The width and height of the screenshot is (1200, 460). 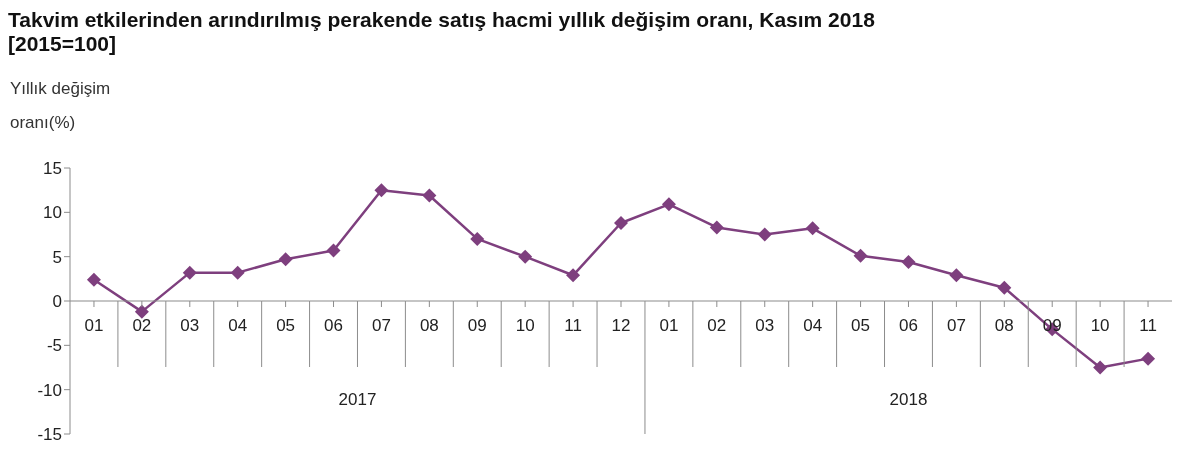 What do you see at coordinates (52, 213) in the screenshot?
I see `y-tick-label: 10` at bounding box center [52, 213].